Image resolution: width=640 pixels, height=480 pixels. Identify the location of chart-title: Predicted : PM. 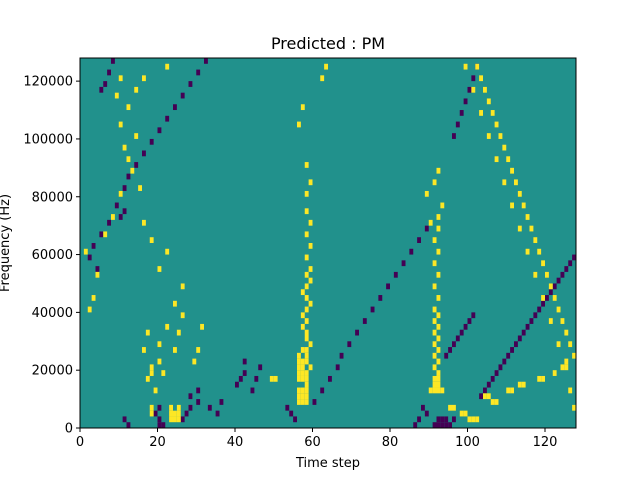
(328, 43).